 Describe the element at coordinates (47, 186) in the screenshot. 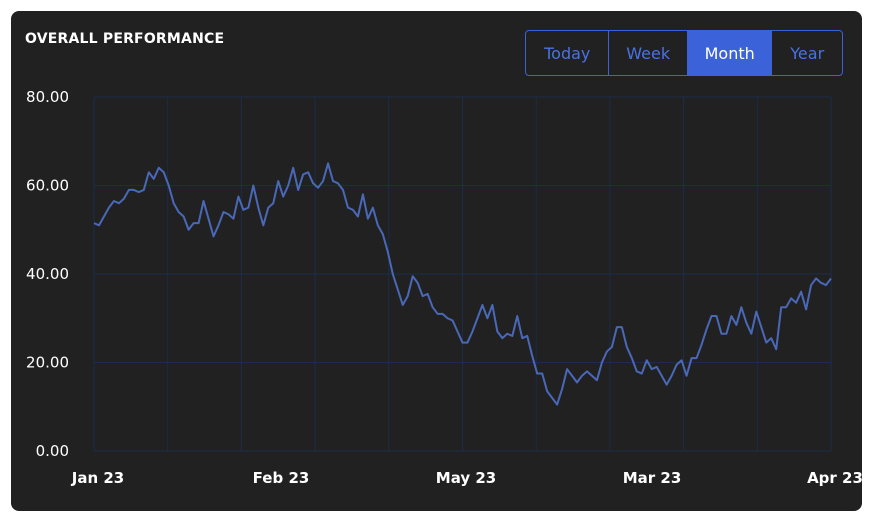

I see `y-tick-label: 60.00` at that location.